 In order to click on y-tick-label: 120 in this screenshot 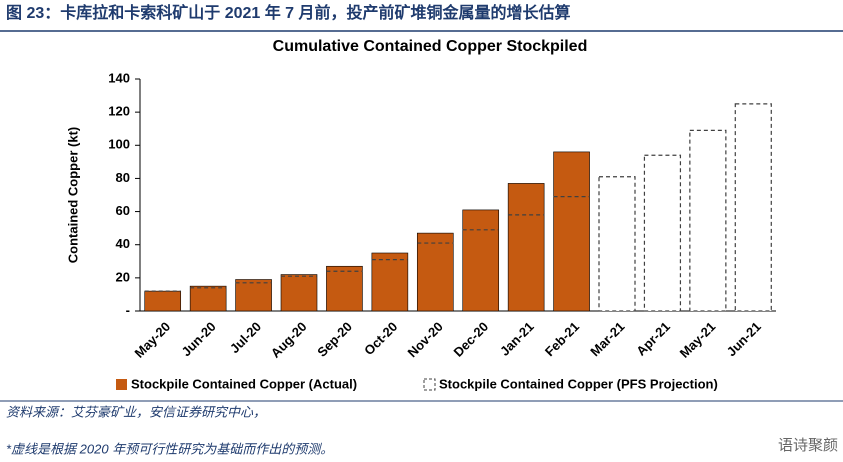, I will do `click(119, 111)`.